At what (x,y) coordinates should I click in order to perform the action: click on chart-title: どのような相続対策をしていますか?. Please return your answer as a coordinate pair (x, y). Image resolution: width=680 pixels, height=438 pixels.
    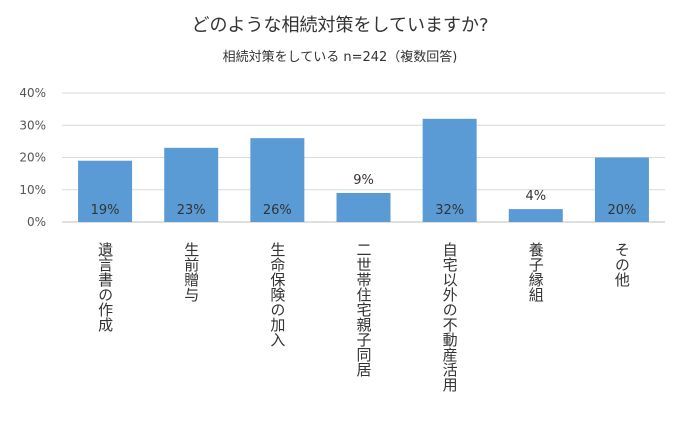
    Looking at the image, I should click on (339, 25).